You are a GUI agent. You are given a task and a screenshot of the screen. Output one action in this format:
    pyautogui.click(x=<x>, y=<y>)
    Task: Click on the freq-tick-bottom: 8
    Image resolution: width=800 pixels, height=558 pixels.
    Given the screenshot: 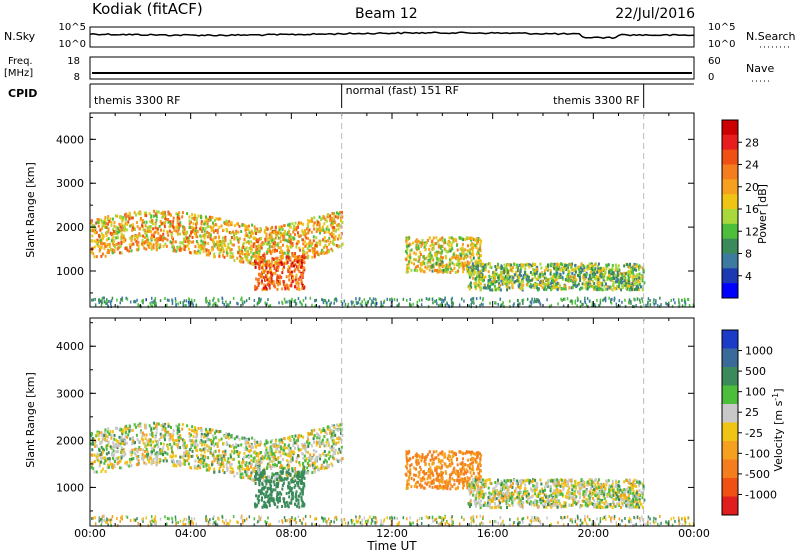 What is the action you would take?
    pyautogui.click(x=77, y=77)
    